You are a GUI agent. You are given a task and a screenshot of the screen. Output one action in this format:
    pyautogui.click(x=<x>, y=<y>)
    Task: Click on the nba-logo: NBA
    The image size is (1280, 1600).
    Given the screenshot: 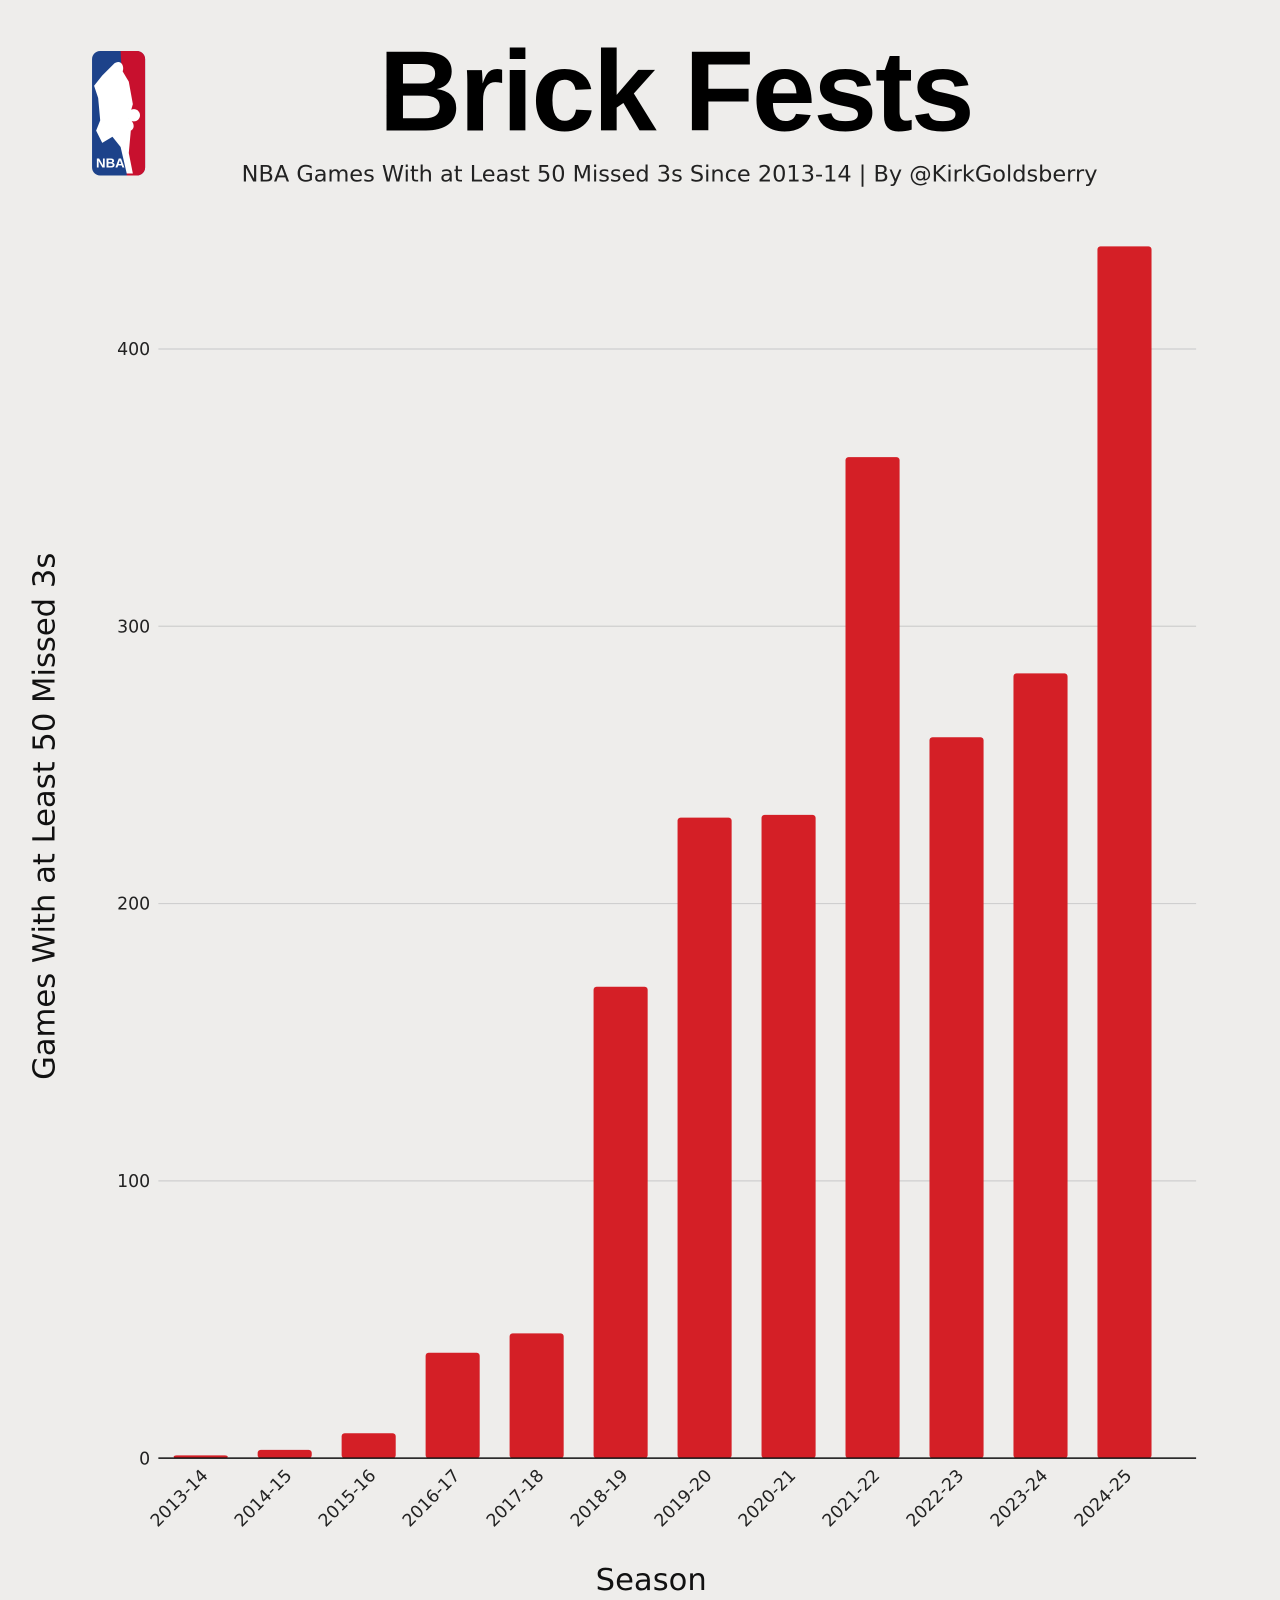 What is the action you would take?
    pyautogui.click(x=119, y=113)
    